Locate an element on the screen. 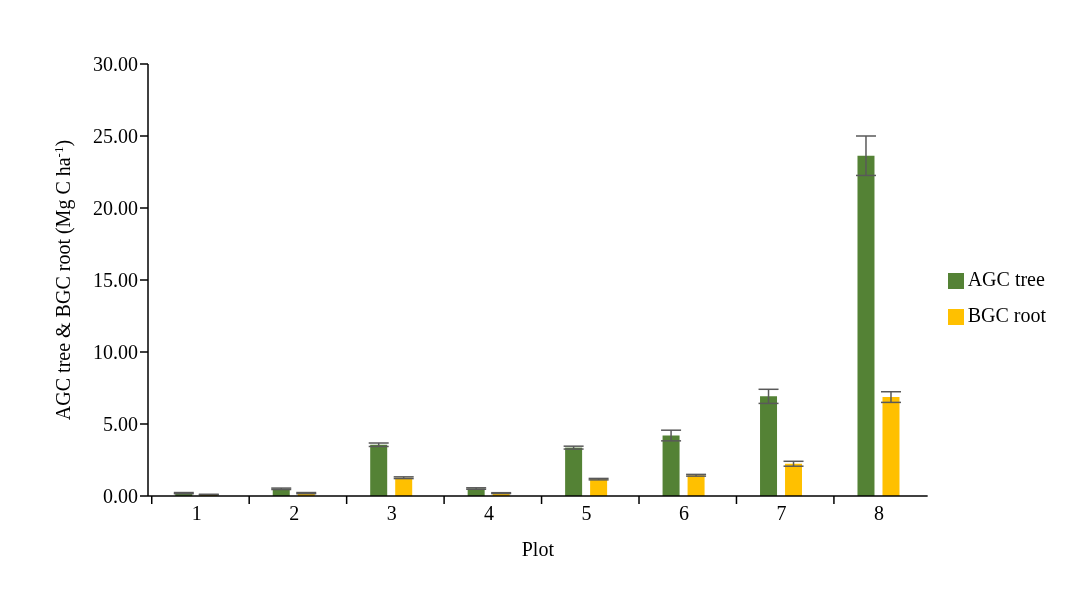  x-axis-title: Plot is located at coordinates (538, 549).